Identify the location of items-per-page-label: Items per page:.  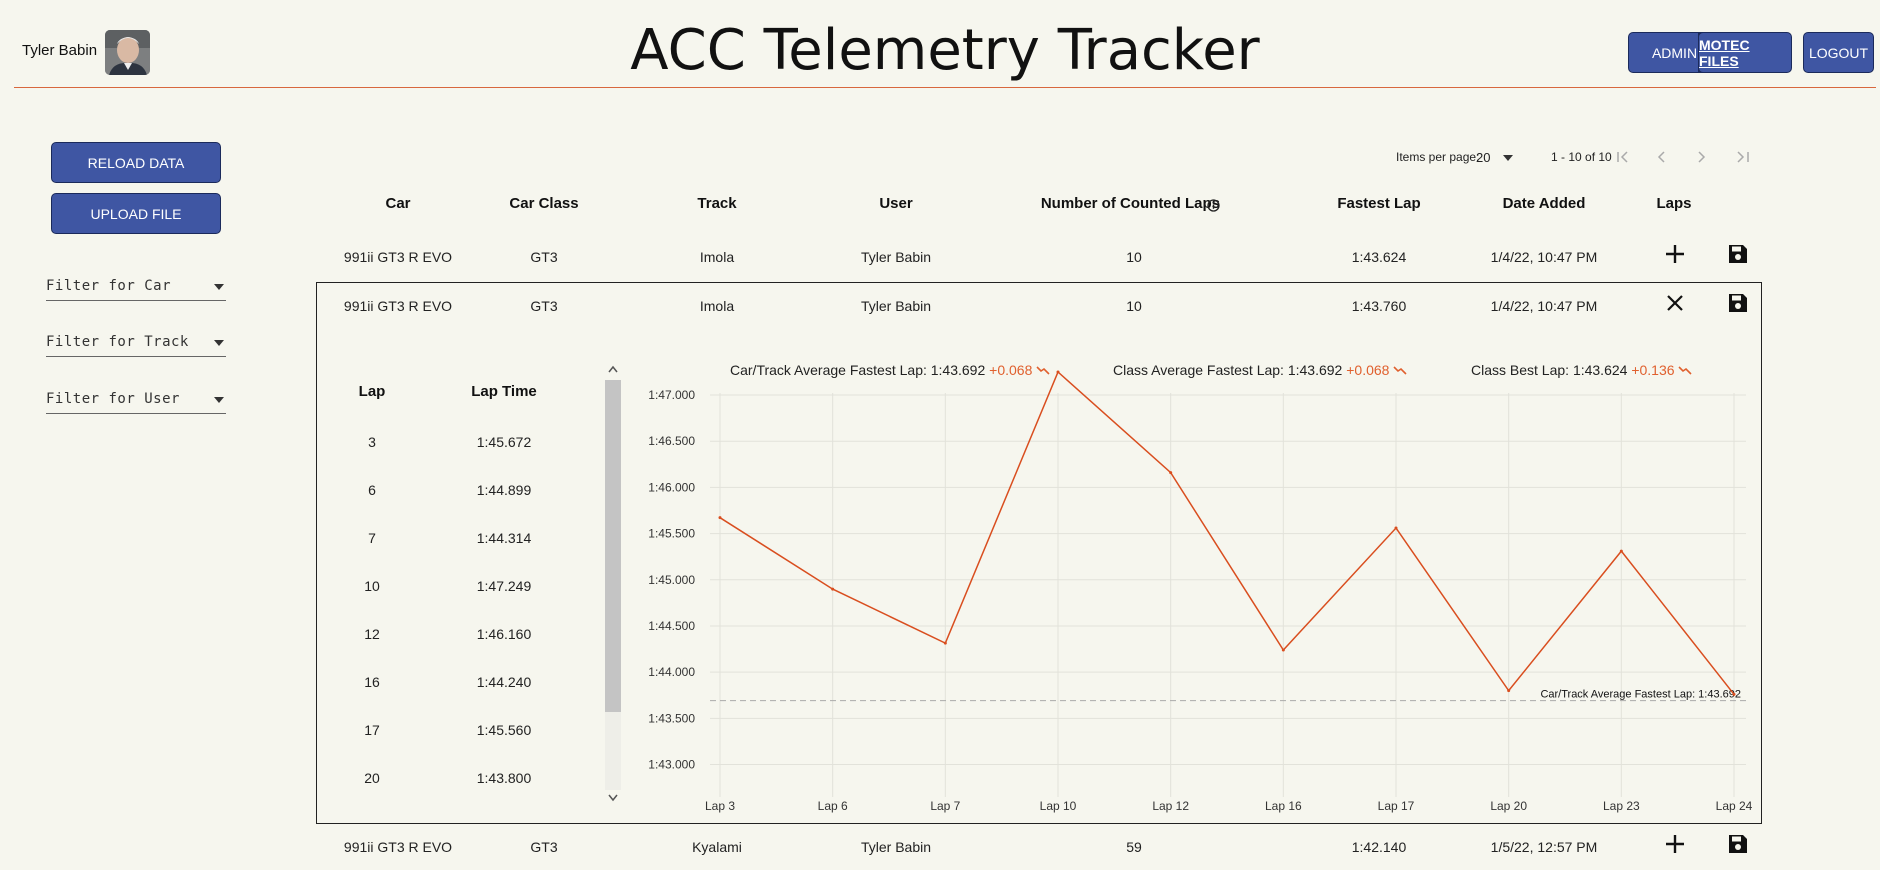
(1438, 157).